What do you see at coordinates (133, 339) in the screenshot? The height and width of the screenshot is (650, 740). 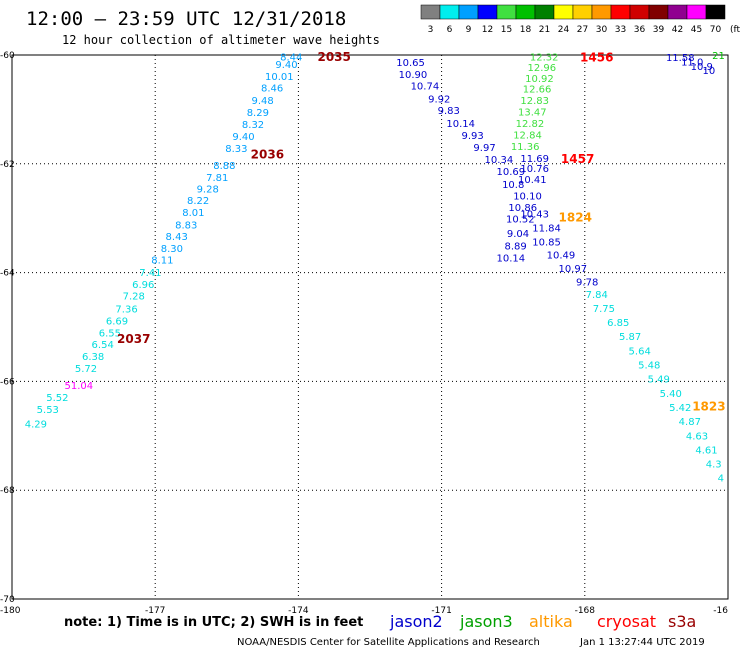 I see `pass-time-label: 2037` at bounding box center [133, 339].